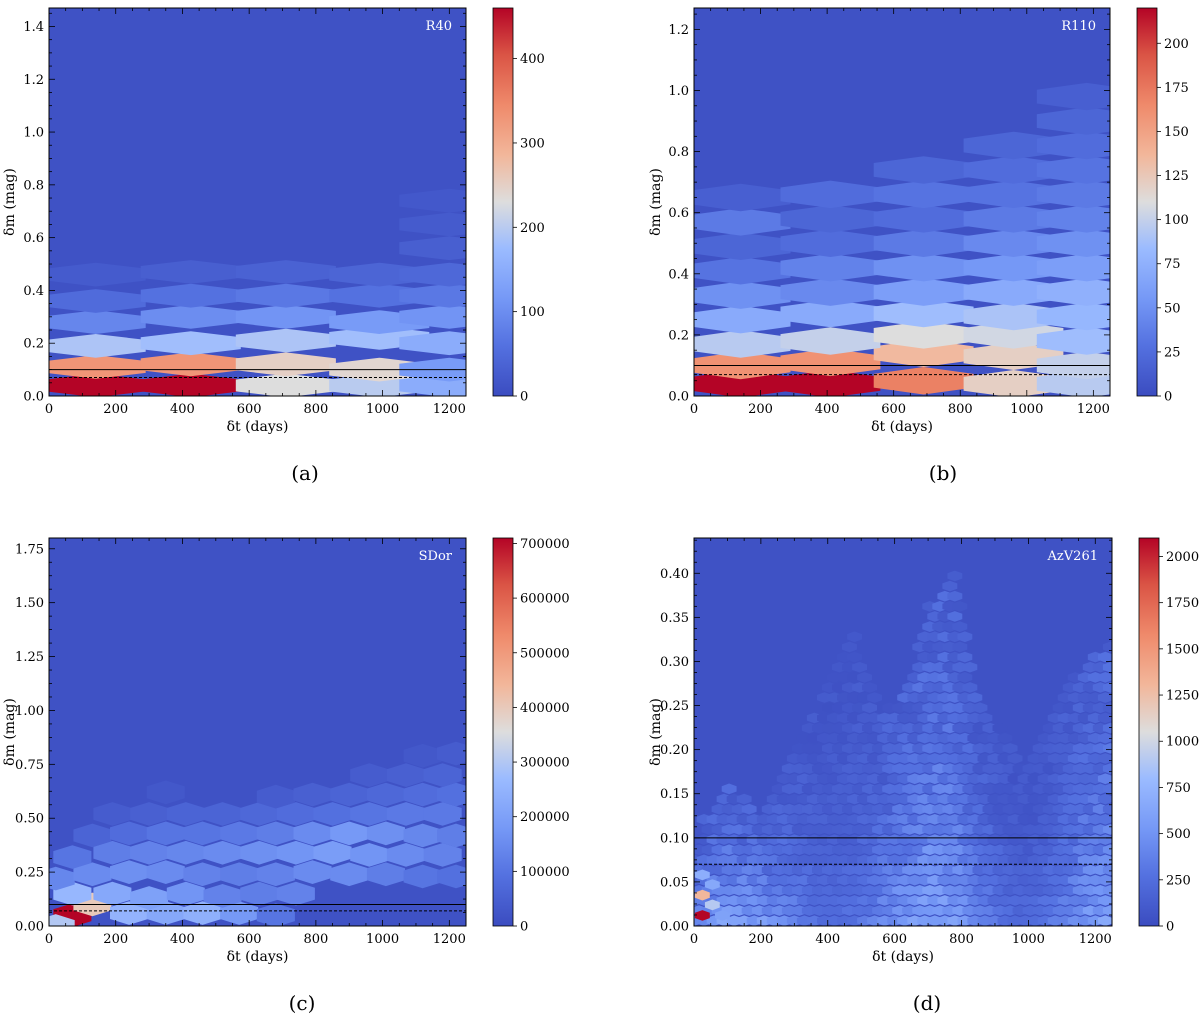 The image size is (1200, 1021). Describe the element at coordinates (1178, 834) in the screenshot. I see `colorbar-tick-label: 500` at that location.